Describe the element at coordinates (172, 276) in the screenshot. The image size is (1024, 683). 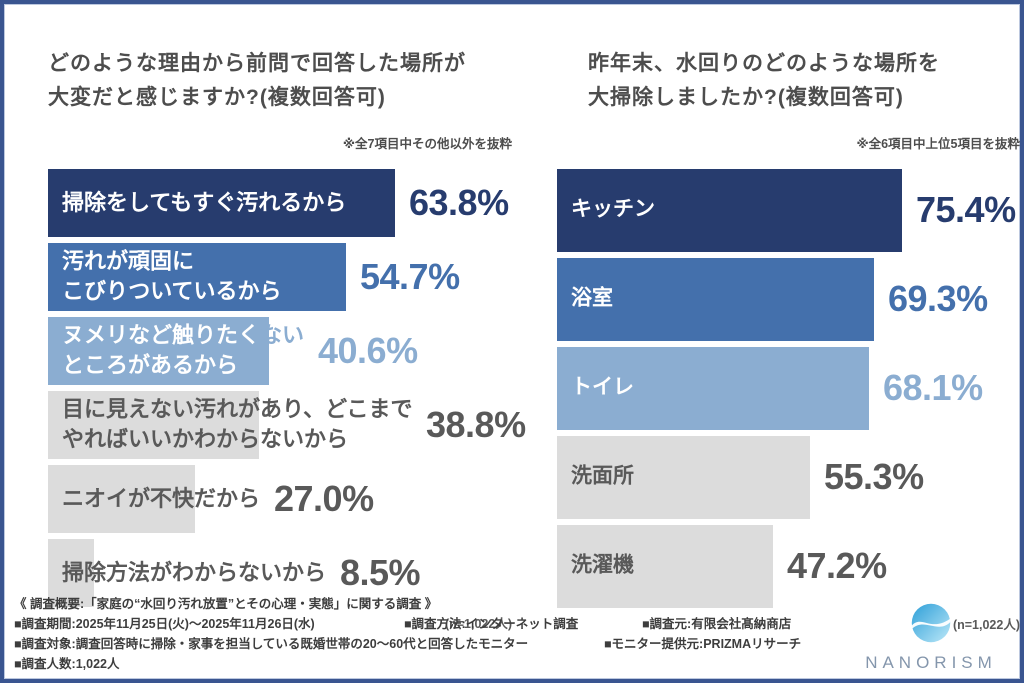
I see `bar-label: 汚れが頑固に こびりついているから` at that location.